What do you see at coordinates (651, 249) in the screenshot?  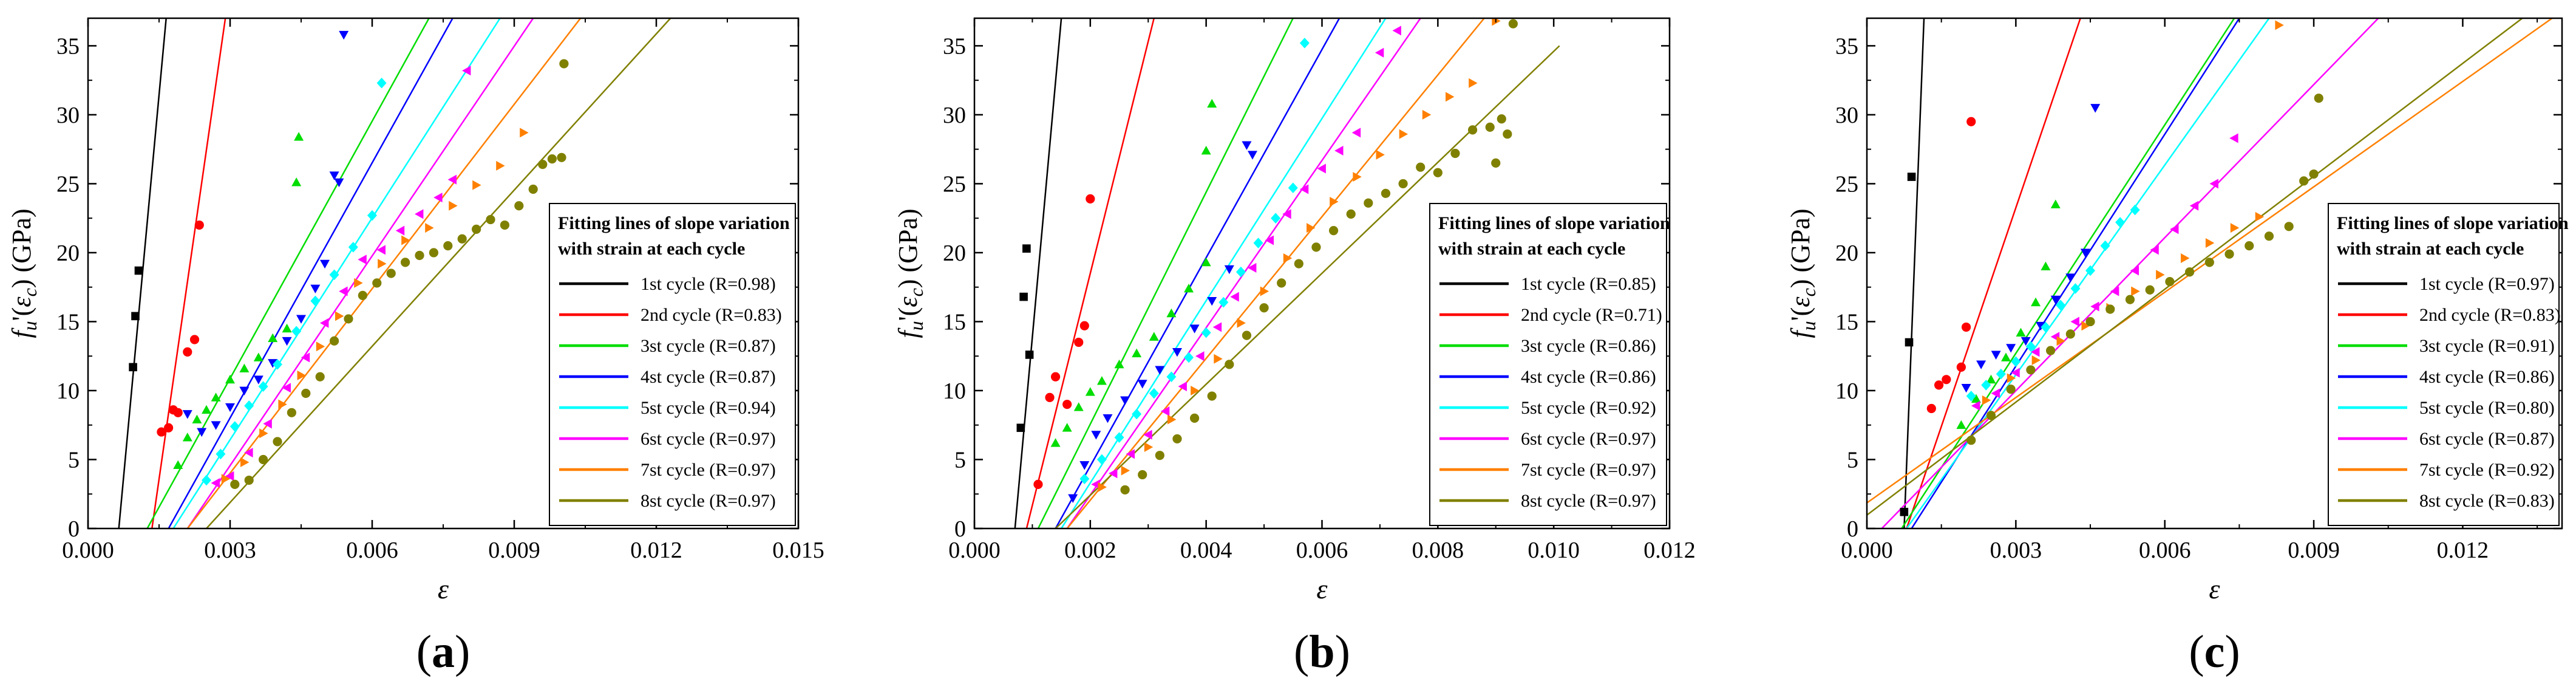 I see `legend-title-line: with strain at each cycle` at bounding box center [651, 249].